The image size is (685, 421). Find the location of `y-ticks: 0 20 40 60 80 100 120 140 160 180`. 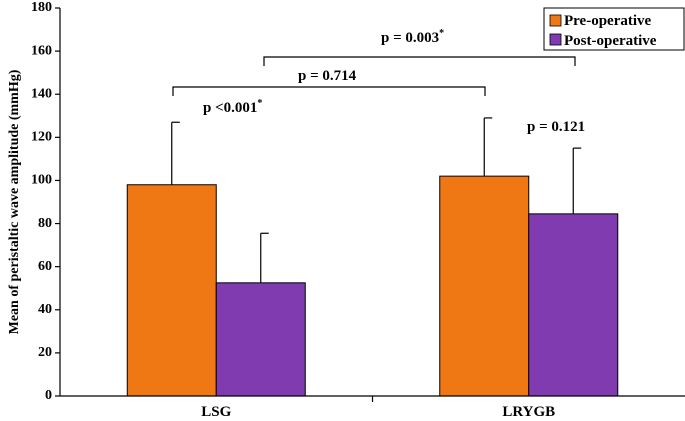

y-ticks: 0 20 40 60 80 100 120 140 160 180 is located at coordinates (45, 201).